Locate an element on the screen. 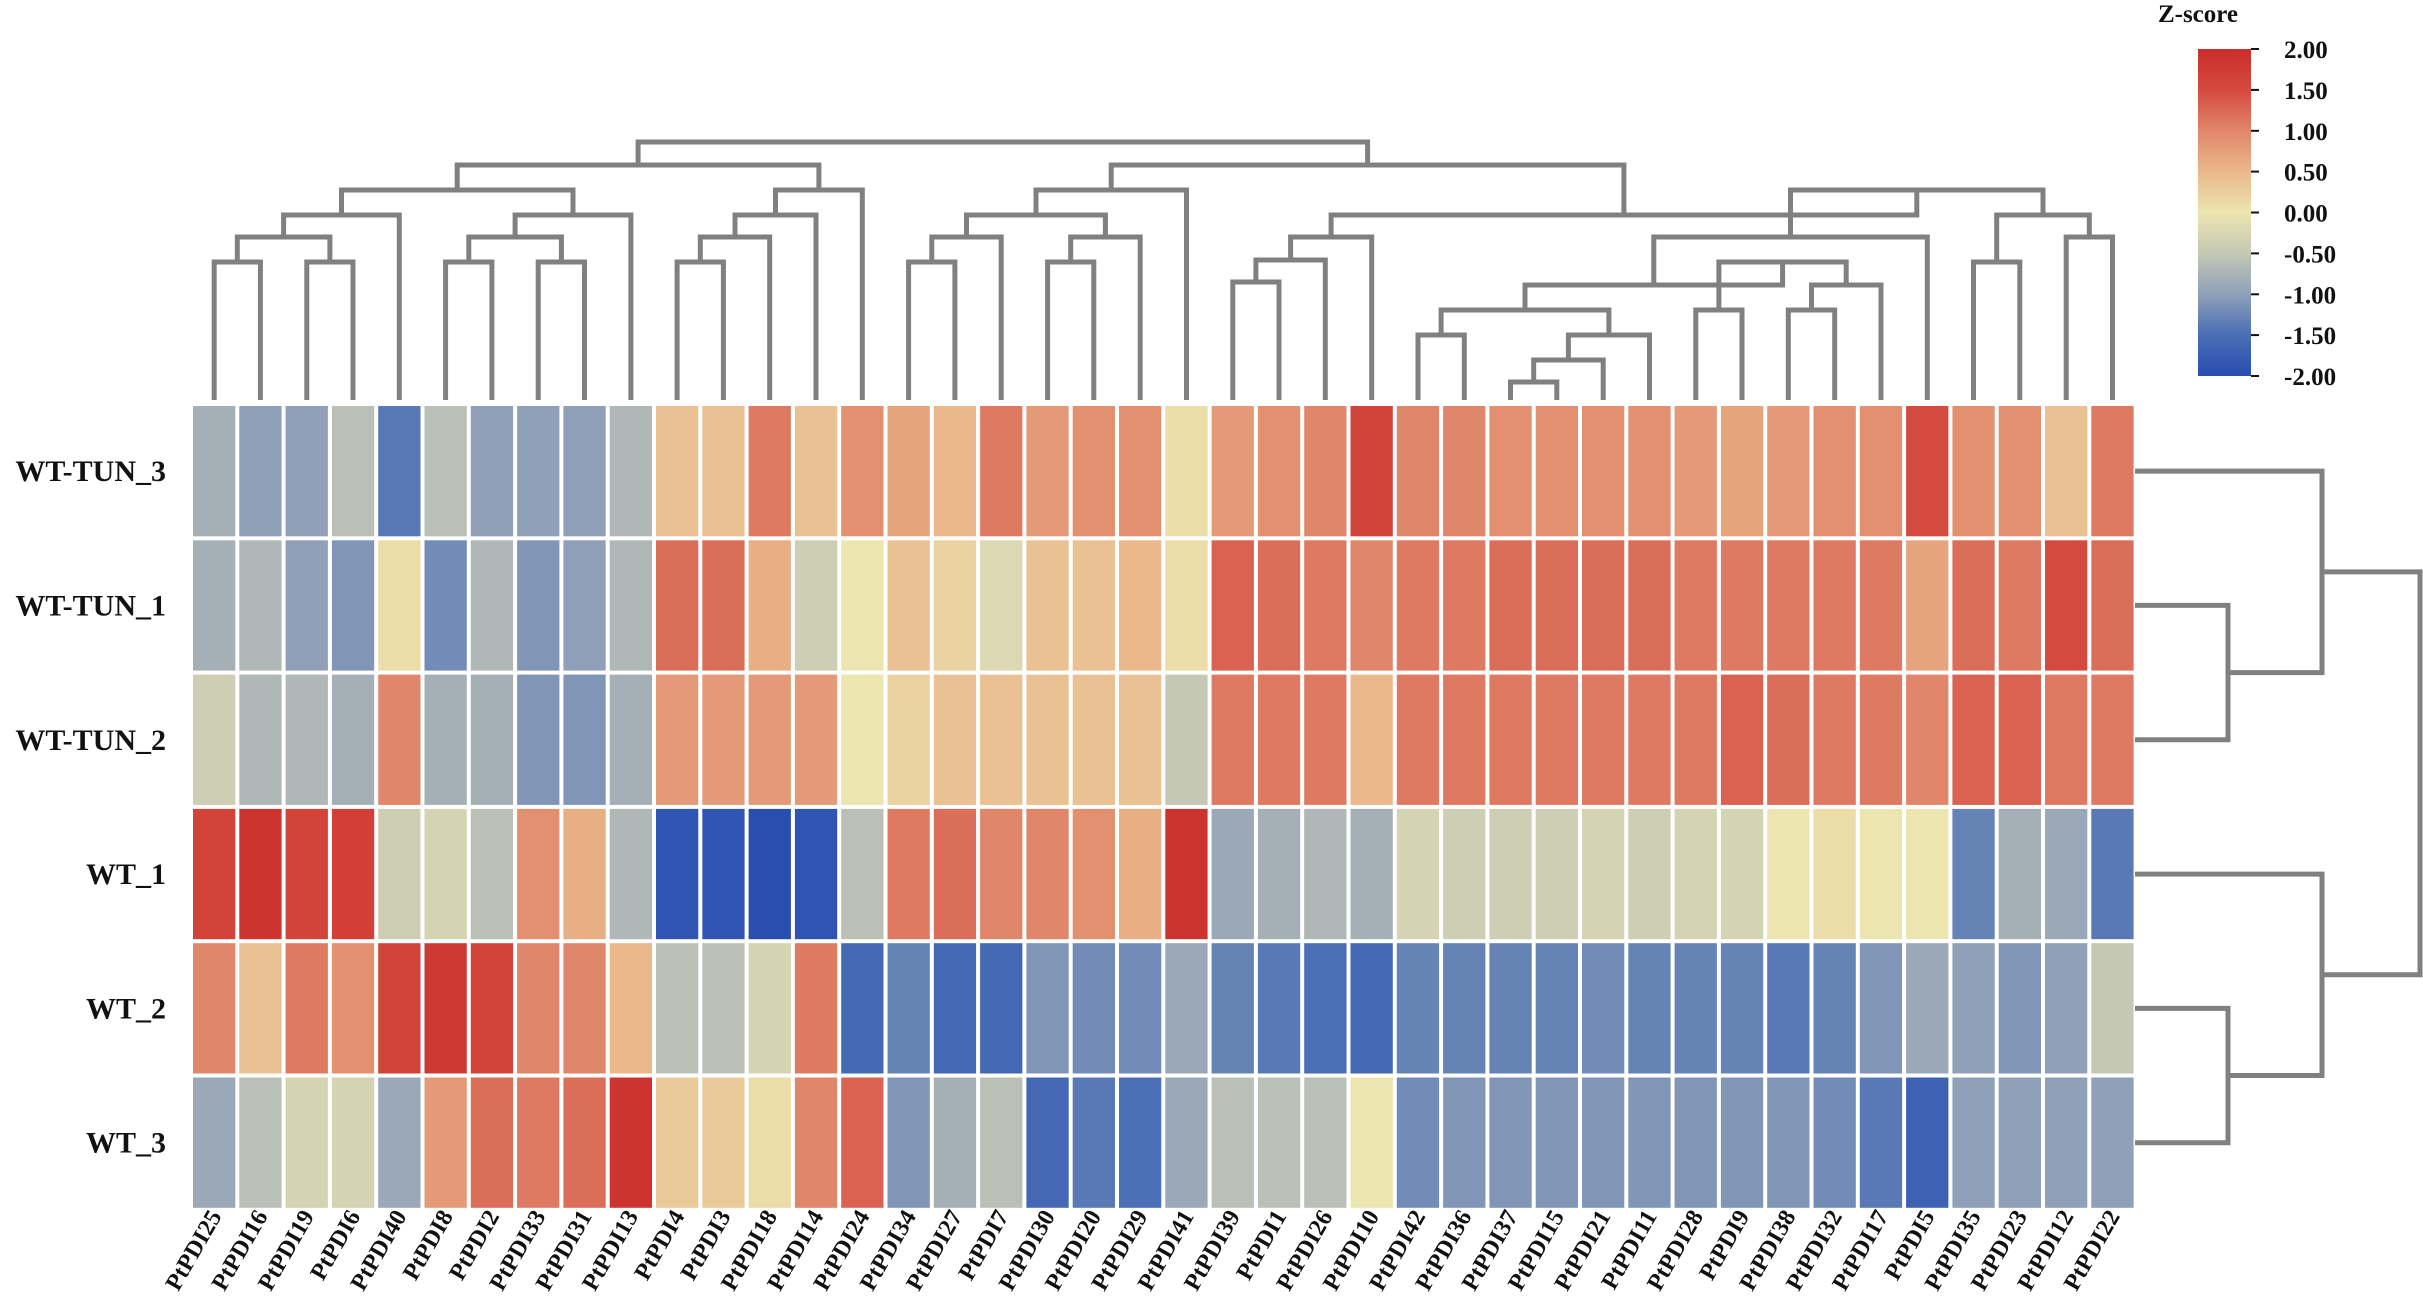  row-label: WT-TUN_3 is located at coordinates (90, 471).